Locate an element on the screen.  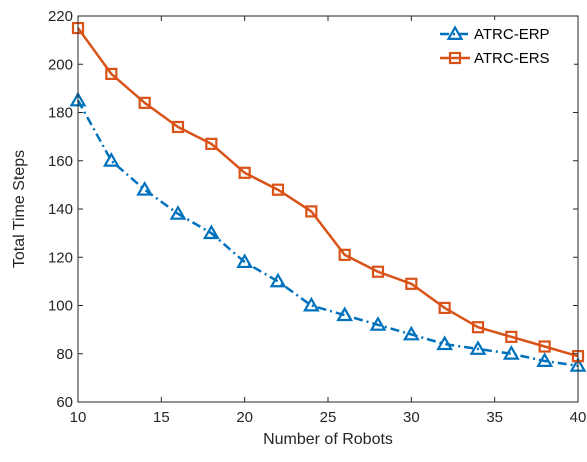
y-axis-label: Total Time Steps is located at coordinates (19, 209).